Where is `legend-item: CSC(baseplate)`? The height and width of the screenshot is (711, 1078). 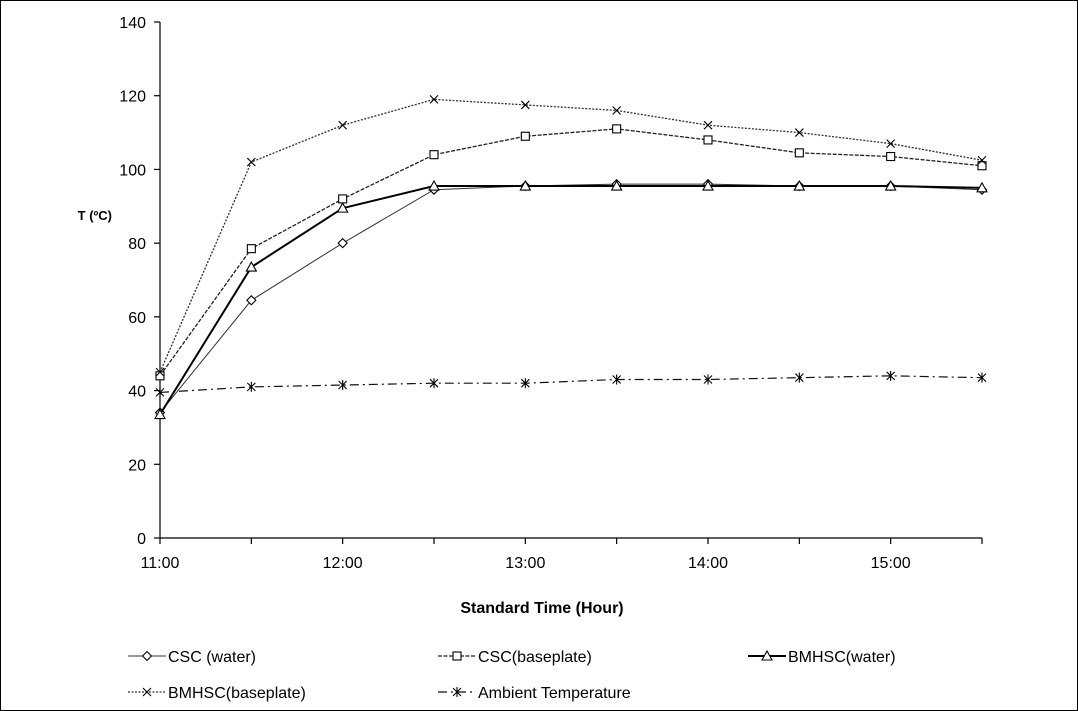 legend-item: CSC(baseplate) is located at coordinates (515, 657).